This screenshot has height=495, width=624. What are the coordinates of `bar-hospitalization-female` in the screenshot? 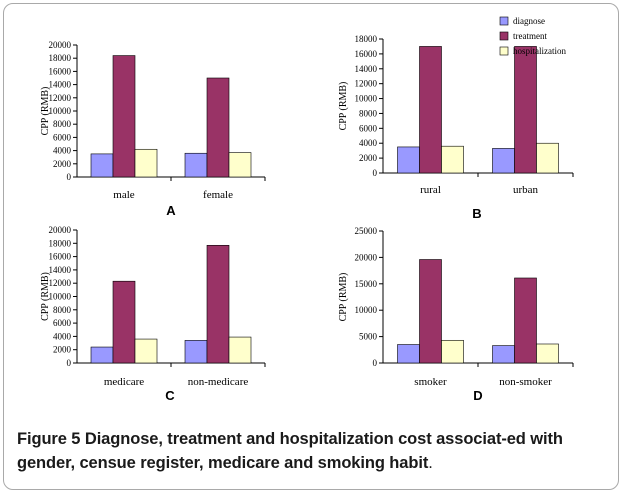 It's located at (240, 165).